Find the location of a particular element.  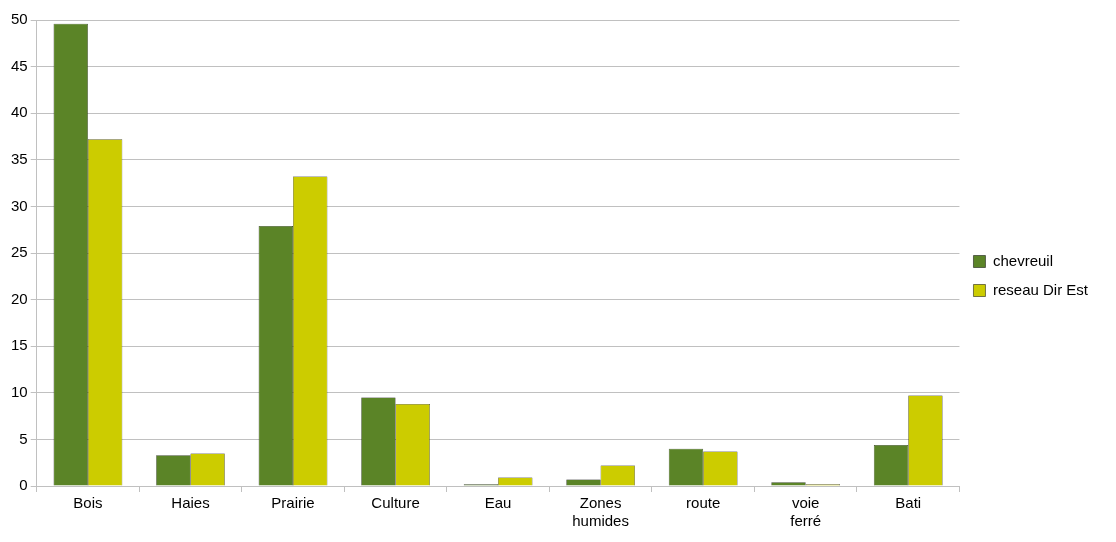

y-tick-label: 40 is located at coordinates (19, 112).